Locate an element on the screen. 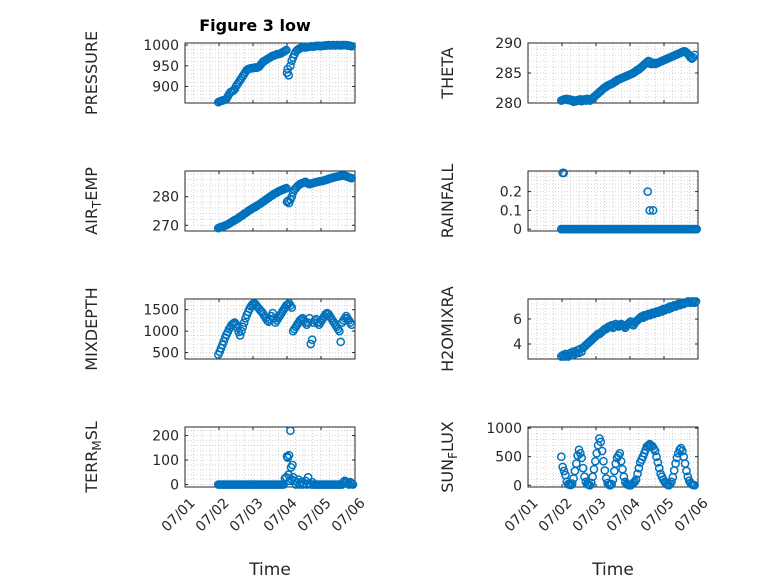  y-tick-label: 285 is located at coordinates (508, 74).